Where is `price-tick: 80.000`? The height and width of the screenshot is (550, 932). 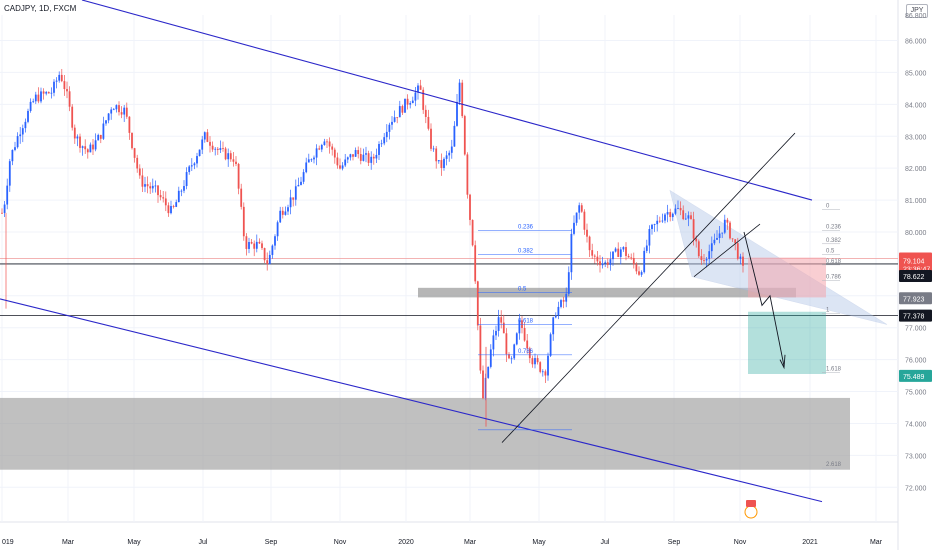
price-tick: 80.000 is located at coordinates (916, 233).